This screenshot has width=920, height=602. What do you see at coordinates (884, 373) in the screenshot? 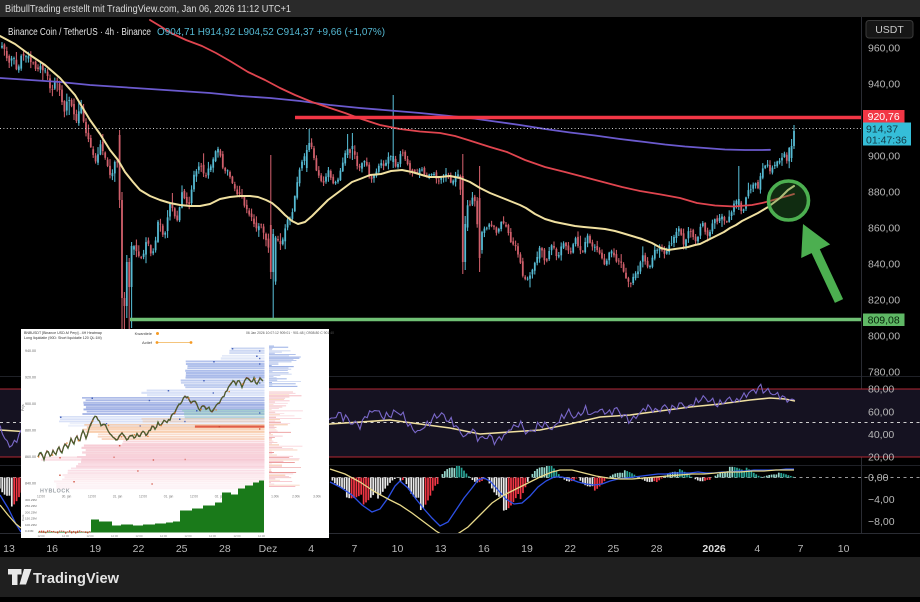
I see `svg-text: 780,00` at bounding box center [884, 373].